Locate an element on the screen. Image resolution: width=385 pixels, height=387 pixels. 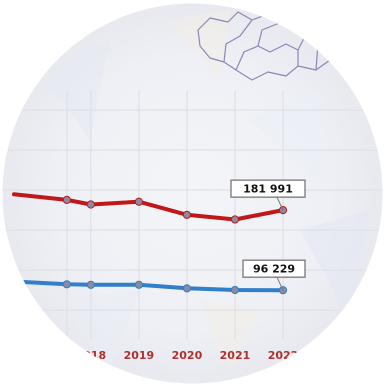
x-tick-label: 2022 is located at coordinates (283, 355).